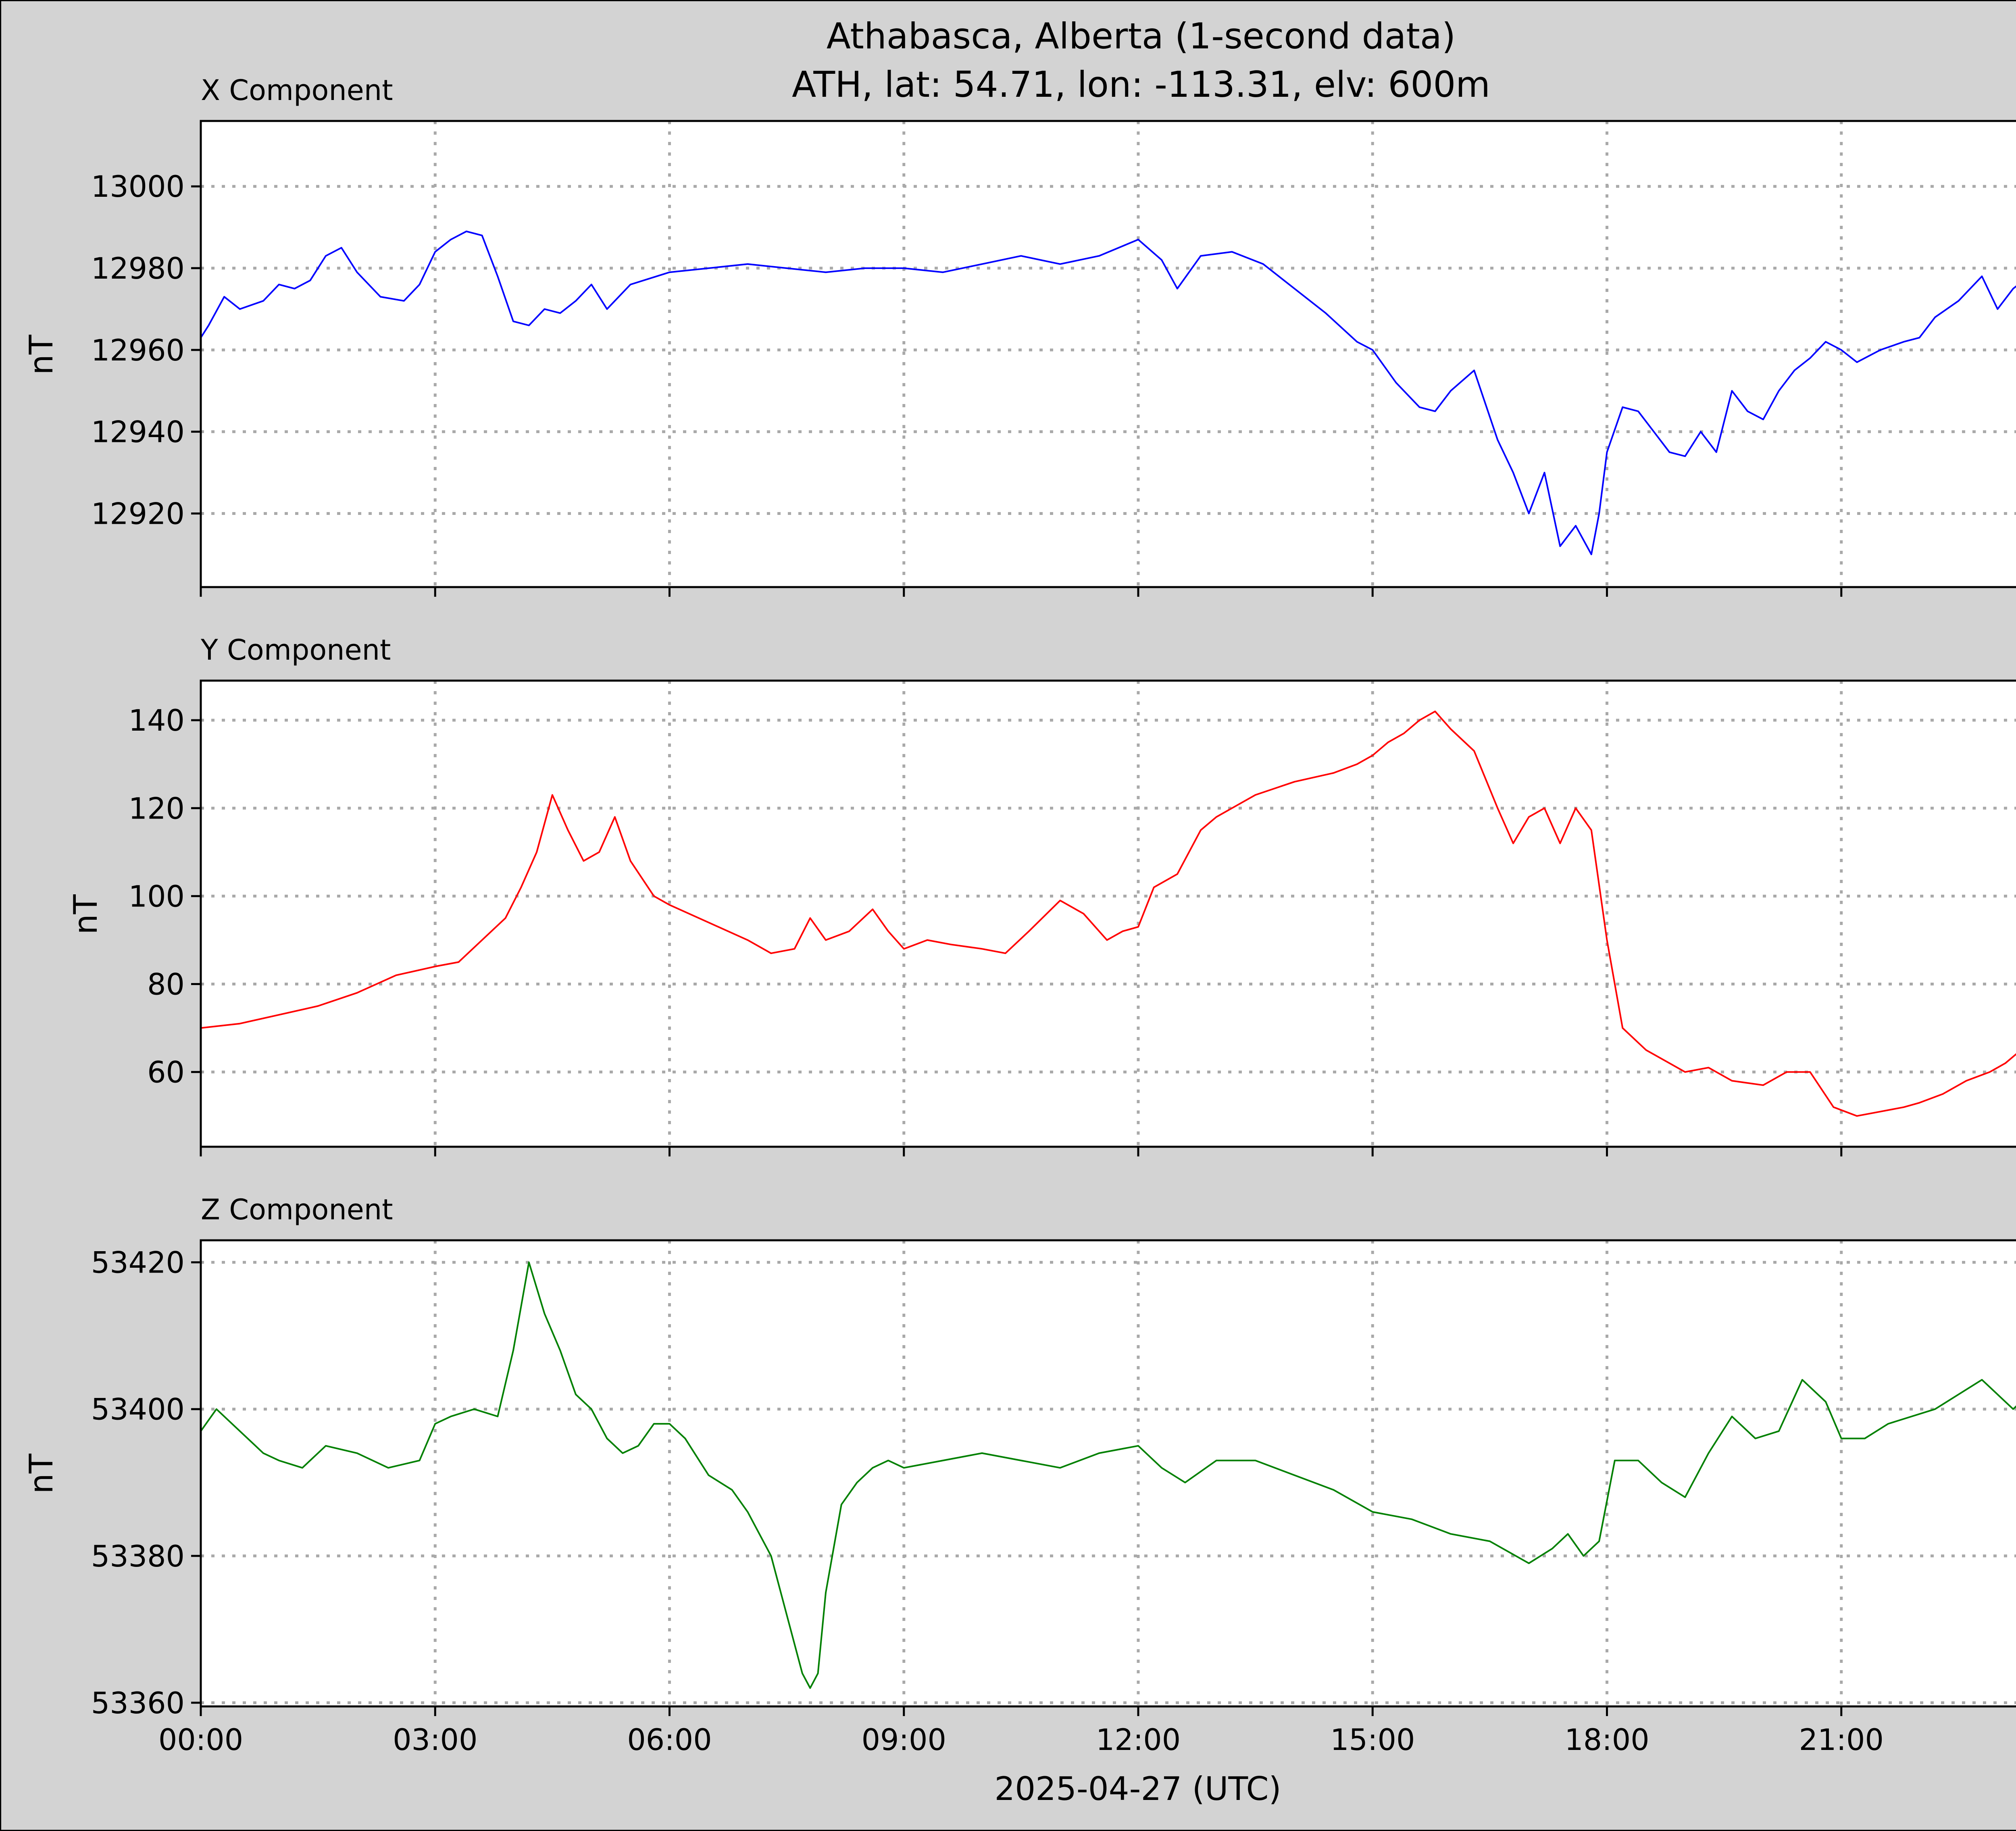  Describe the element at coordinates (157, 721) in the screenshot. I see `y-component-ytick-label: 140` at that location.